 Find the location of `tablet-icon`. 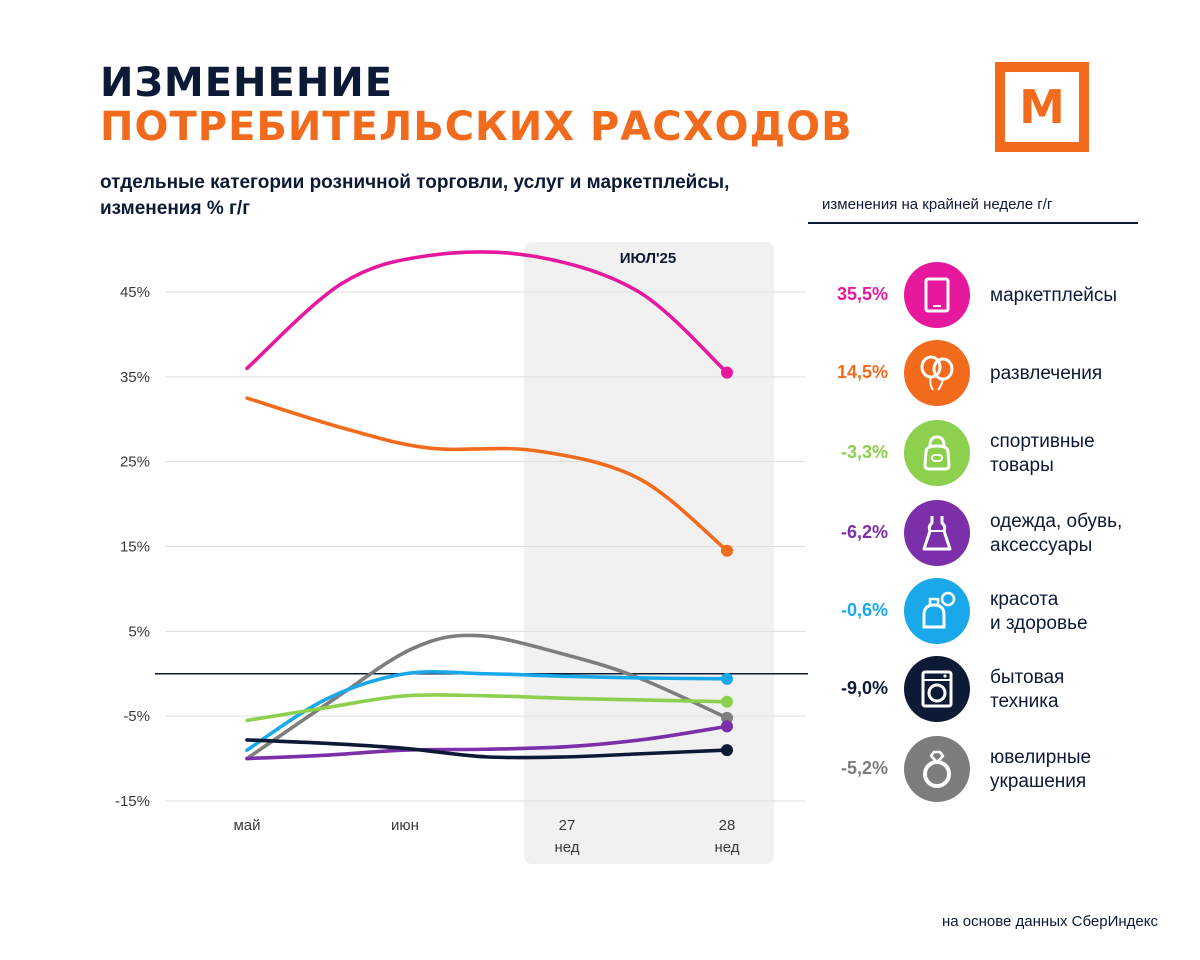

tablet-icon is located at coordinates (937, 295).